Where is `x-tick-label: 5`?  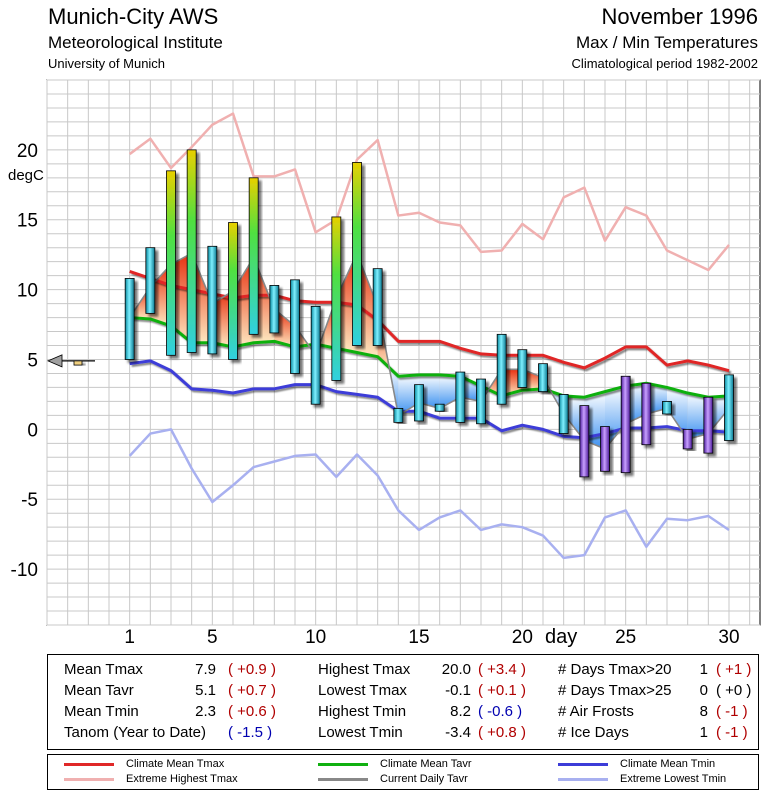 x-tick-label: 5 is located at coordinates (212, 637).